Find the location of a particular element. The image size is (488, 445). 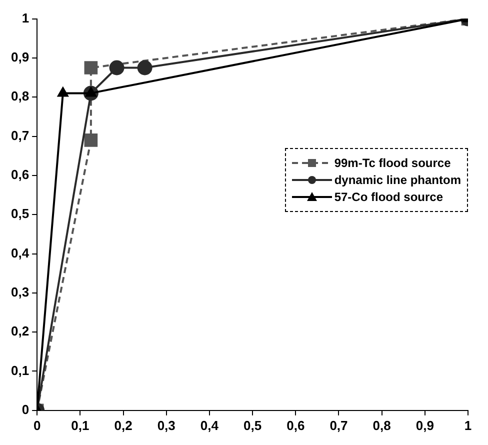

x-tick-label: 0,7 is located at coordinates (339, 425).